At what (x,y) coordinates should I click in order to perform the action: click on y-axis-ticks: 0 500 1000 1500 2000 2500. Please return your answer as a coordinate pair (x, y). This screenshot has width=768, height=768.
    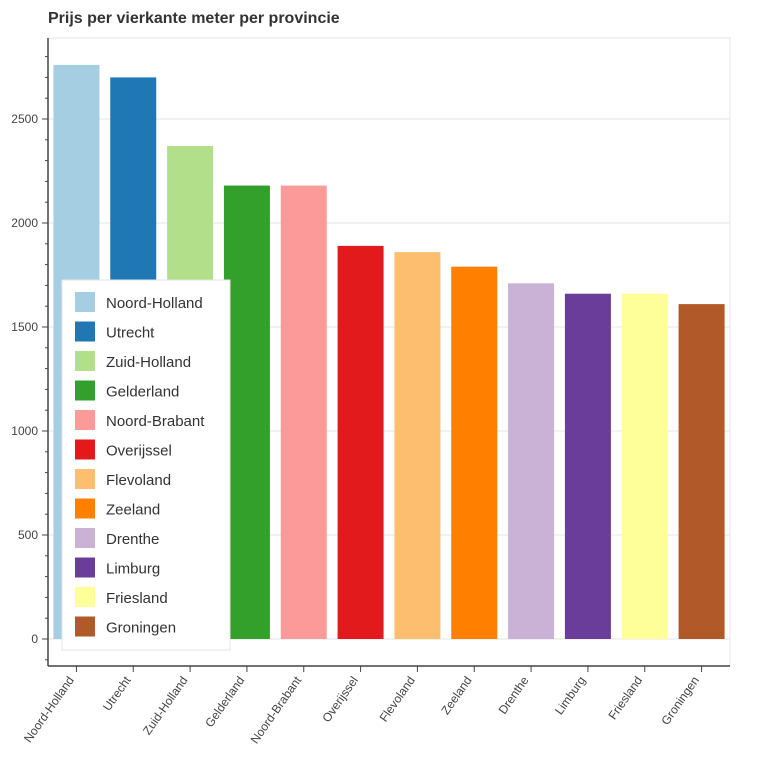
    Looking at the image, I should click on (29, 358).